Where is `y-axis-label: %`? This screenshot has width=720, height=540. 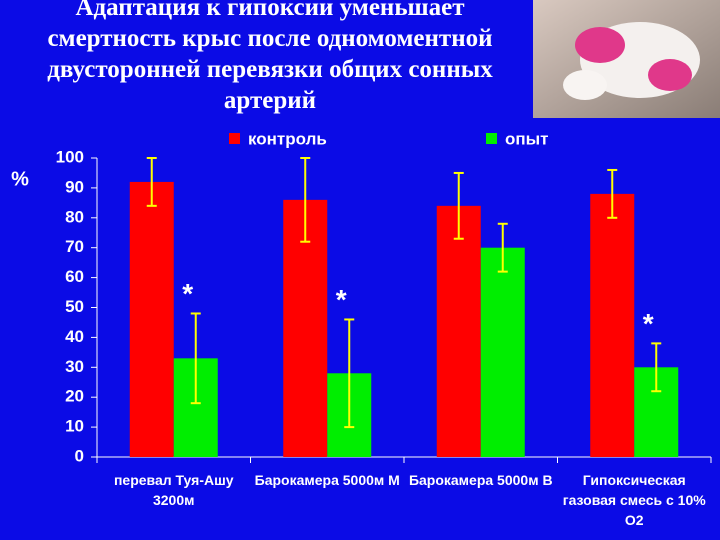
y-axis-label: % is located at coordinates (20, 179).